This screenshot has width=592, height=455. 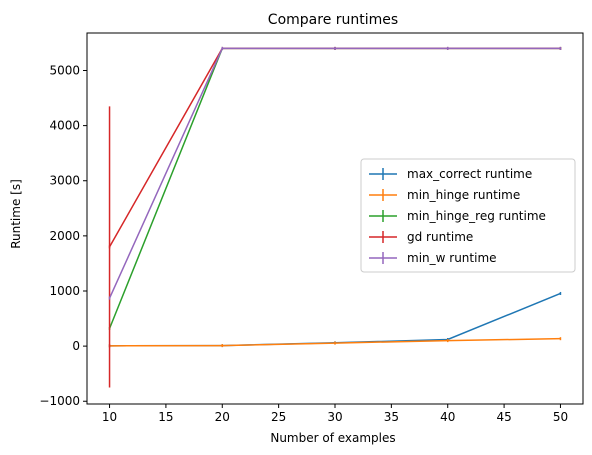 What do you see at coordinates (333, 20) in the screenshot?
I see `chart-title: Compare runtimes` at bounding box center [333, 20].